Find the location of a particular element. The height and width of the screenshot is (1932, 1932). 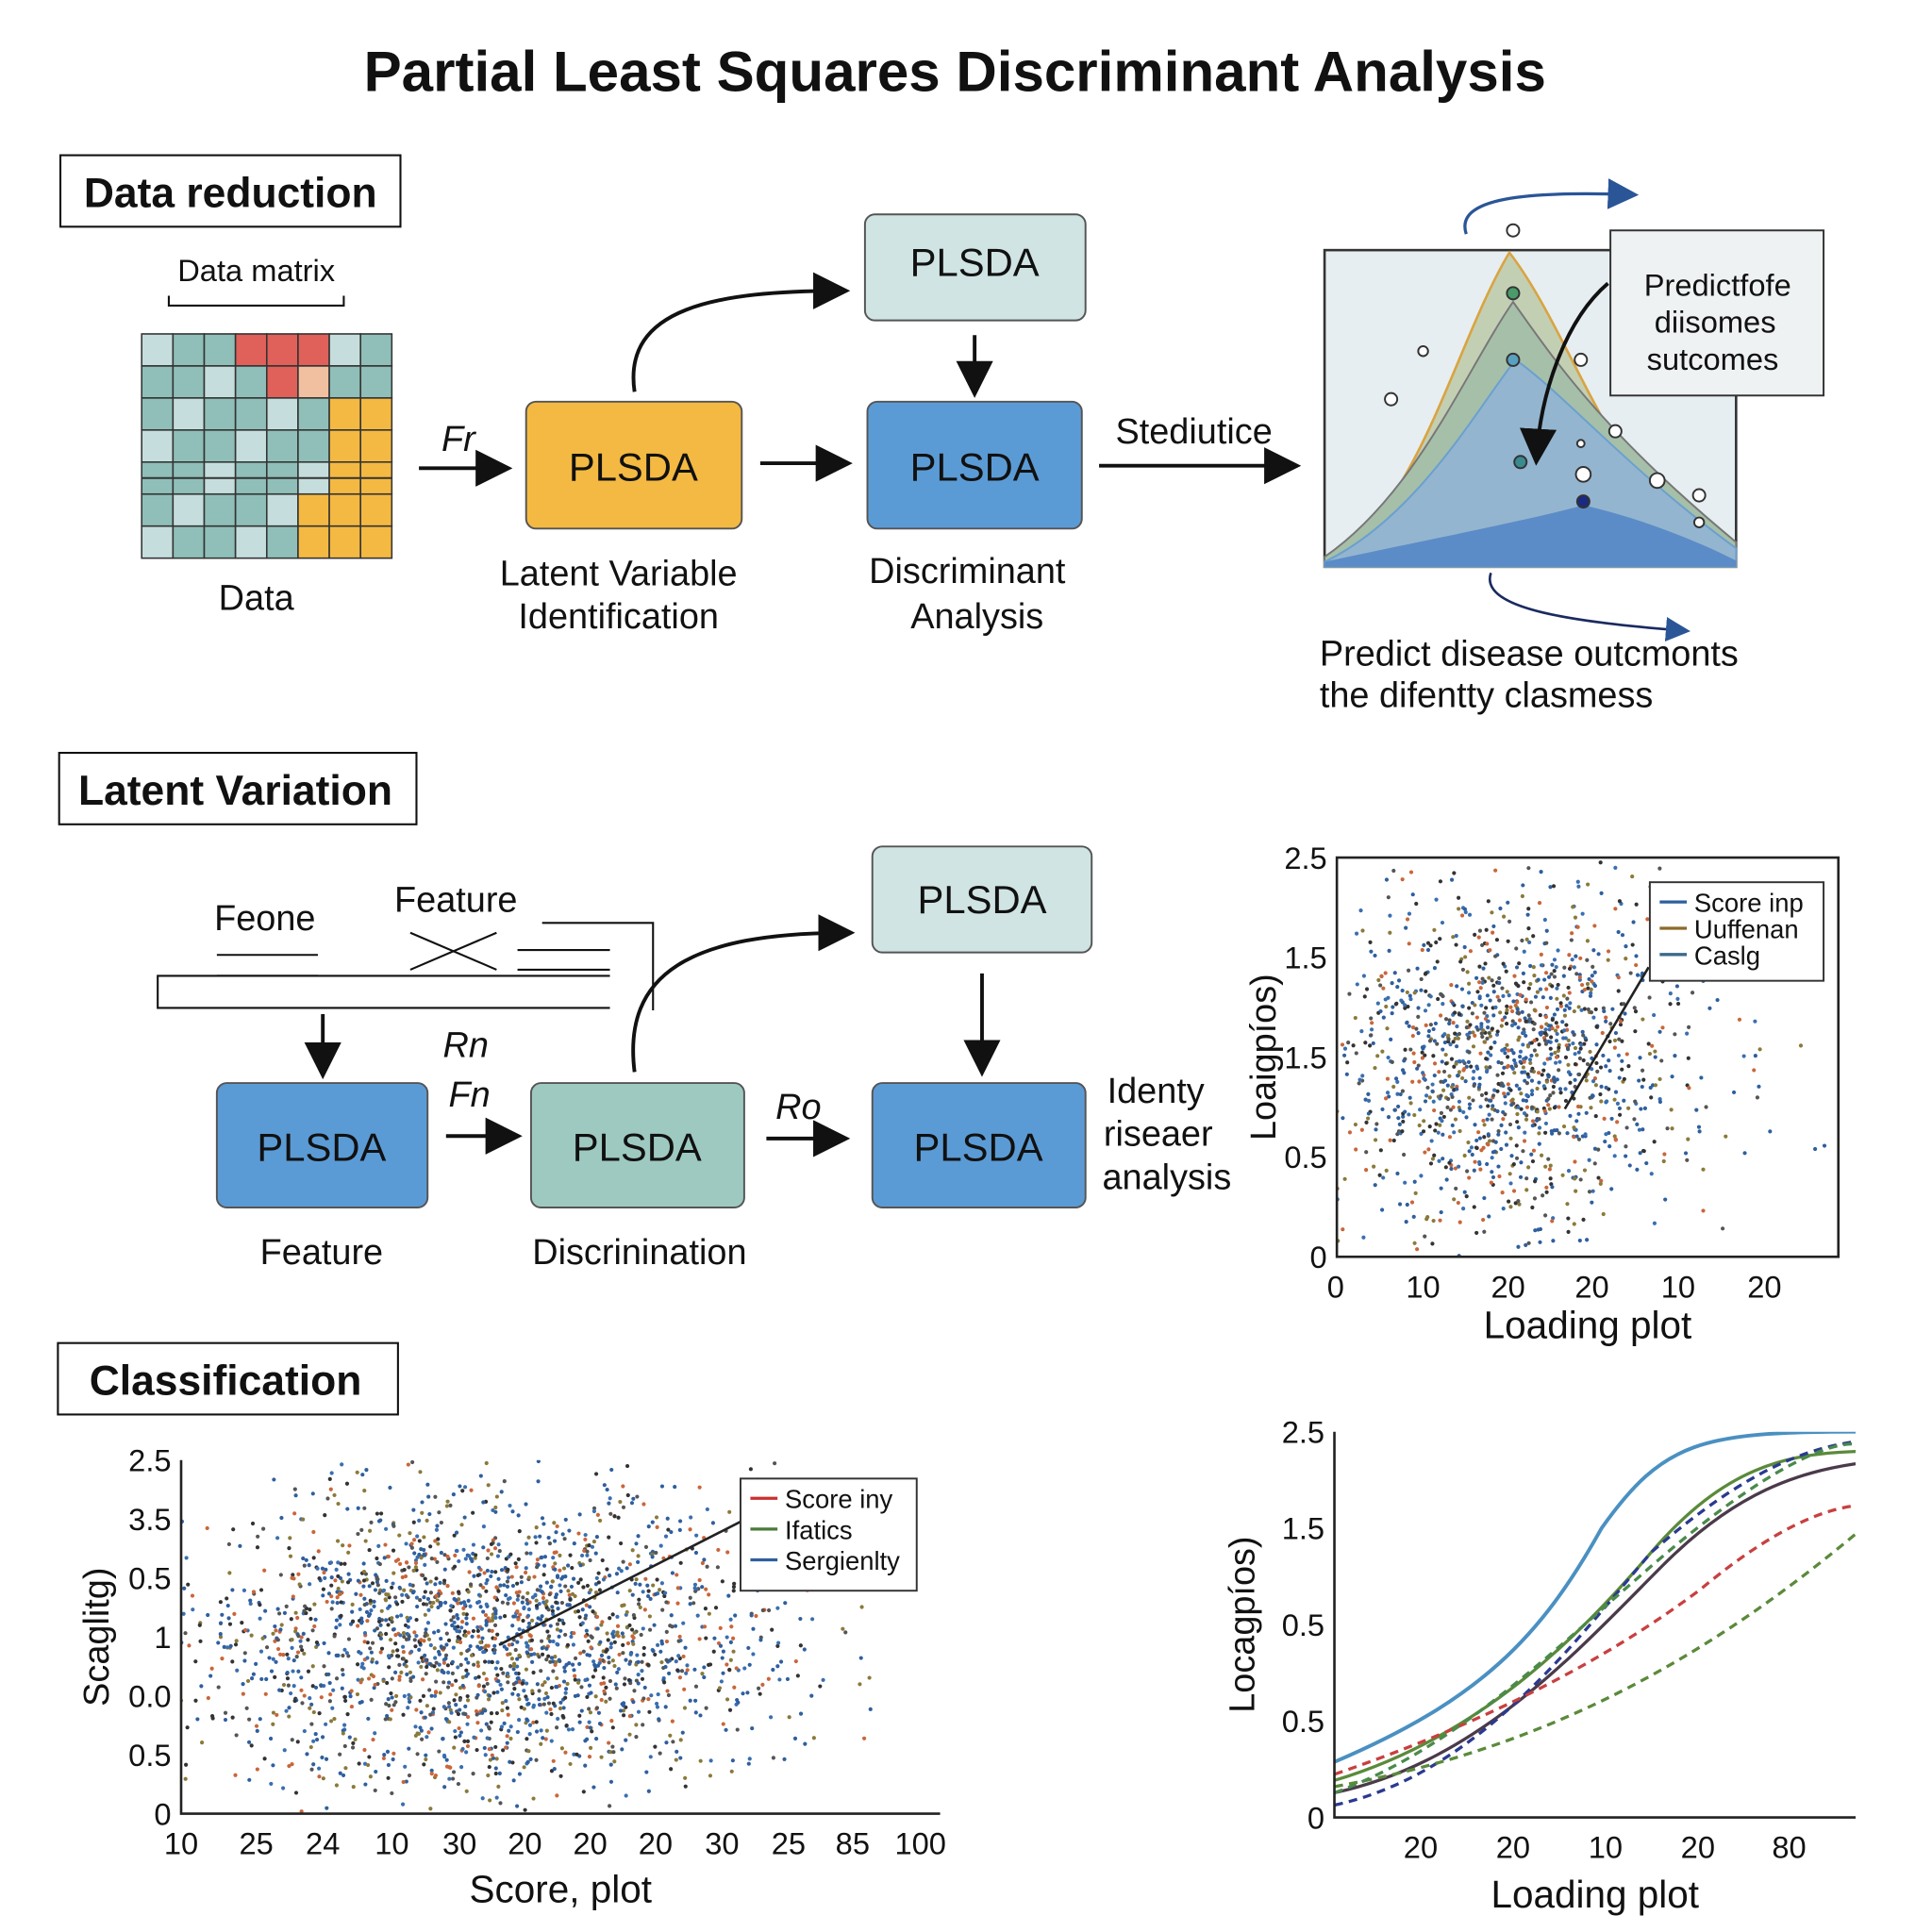

x-axis-label: Loading plot is located at coordinates (1588, 1324).